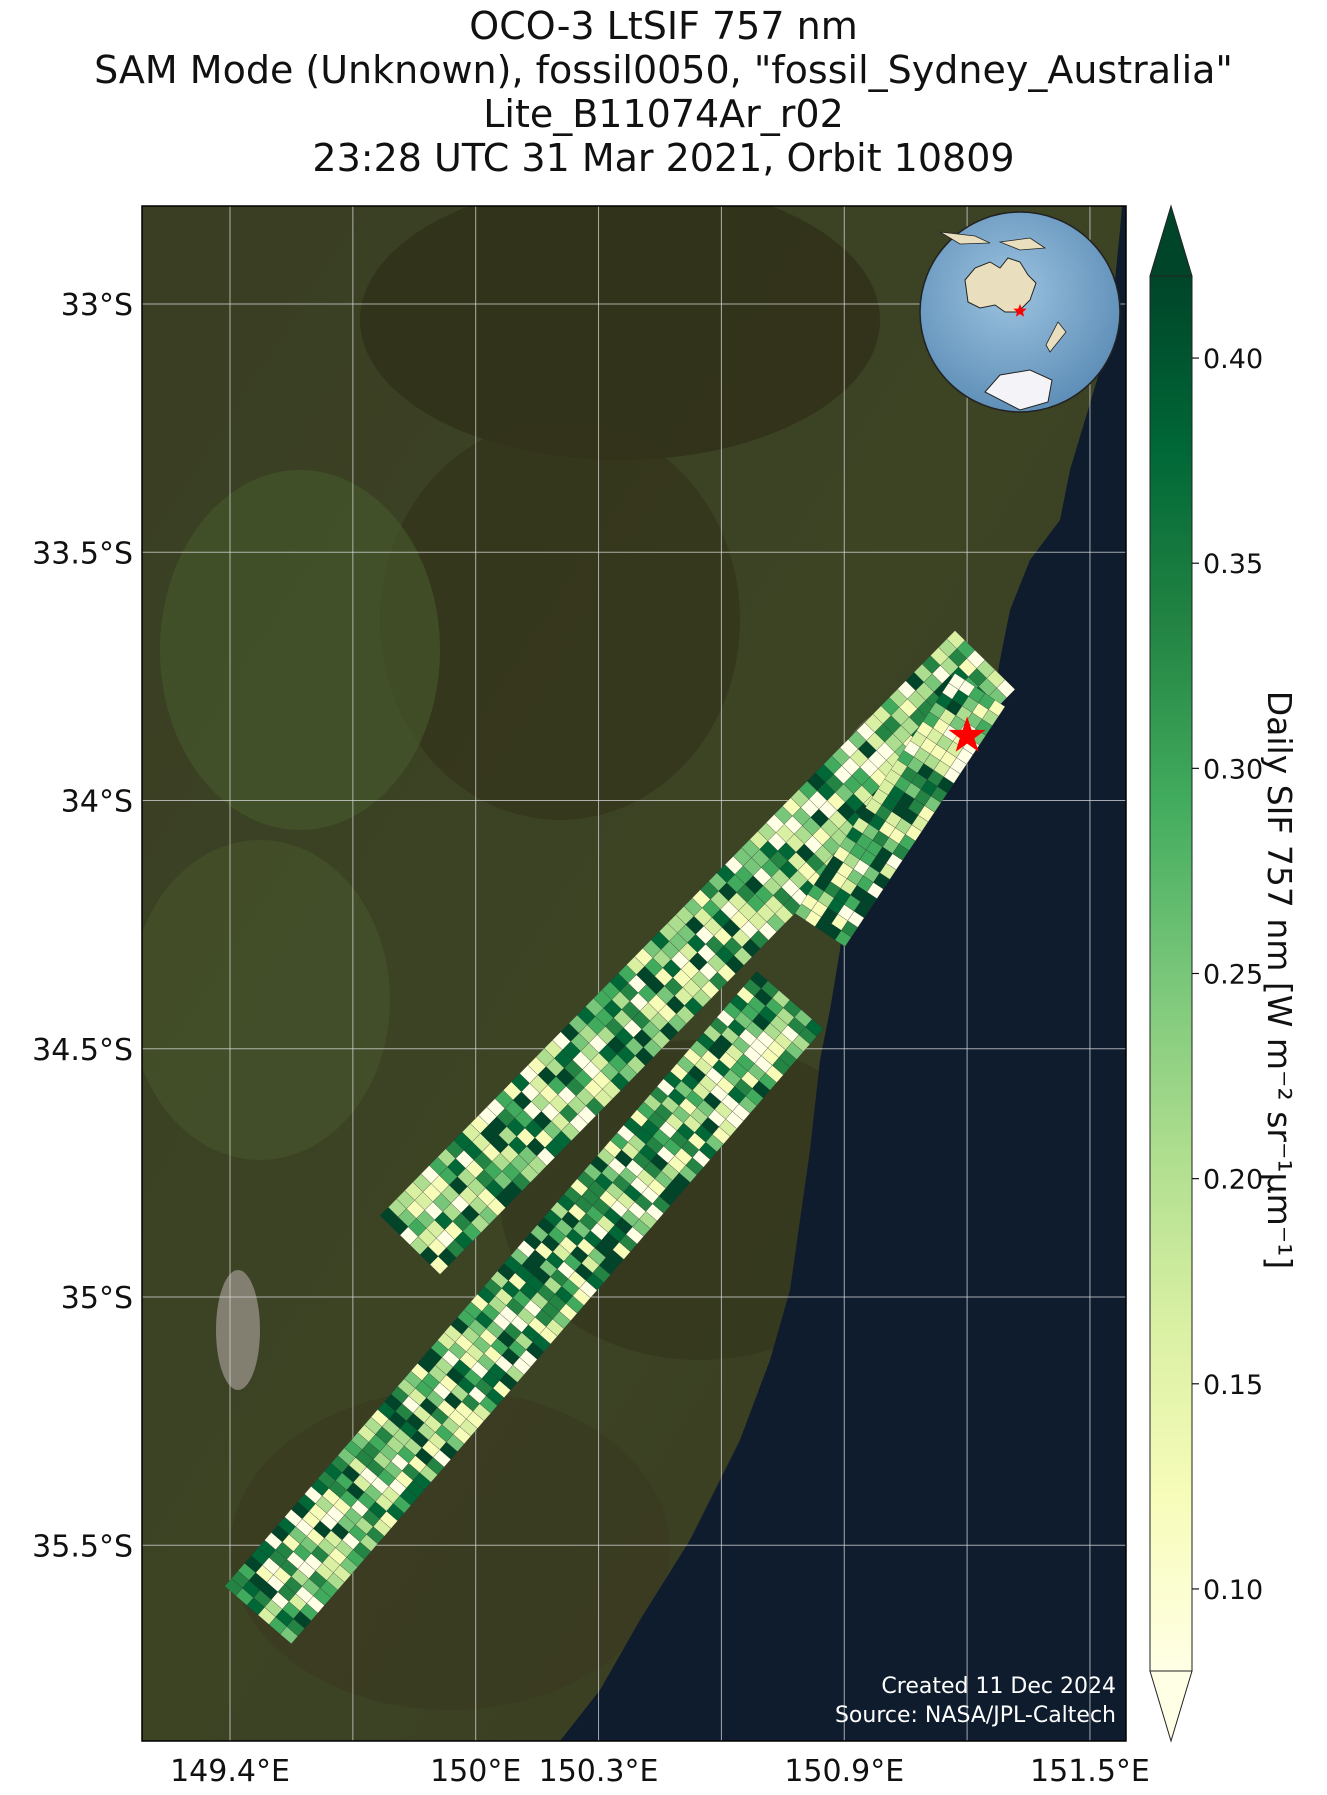 The image size is (1327, 1795). Describe the element at coordinates (998, 1686) in the screenshot. I see `credit-created: Created 11 Dec 2024` at that location.